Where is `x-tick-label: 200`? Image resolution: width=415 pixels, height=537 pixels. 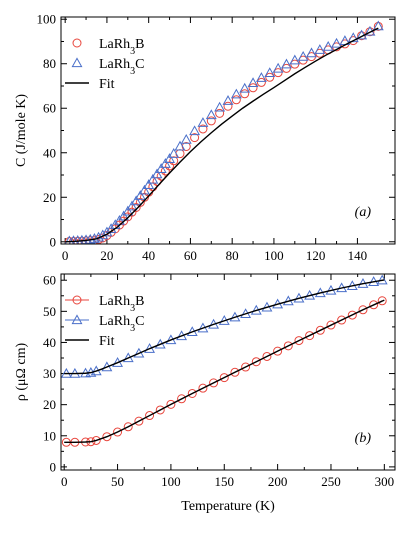
x-tick-label: 200 is located at coordinates (278, 481).